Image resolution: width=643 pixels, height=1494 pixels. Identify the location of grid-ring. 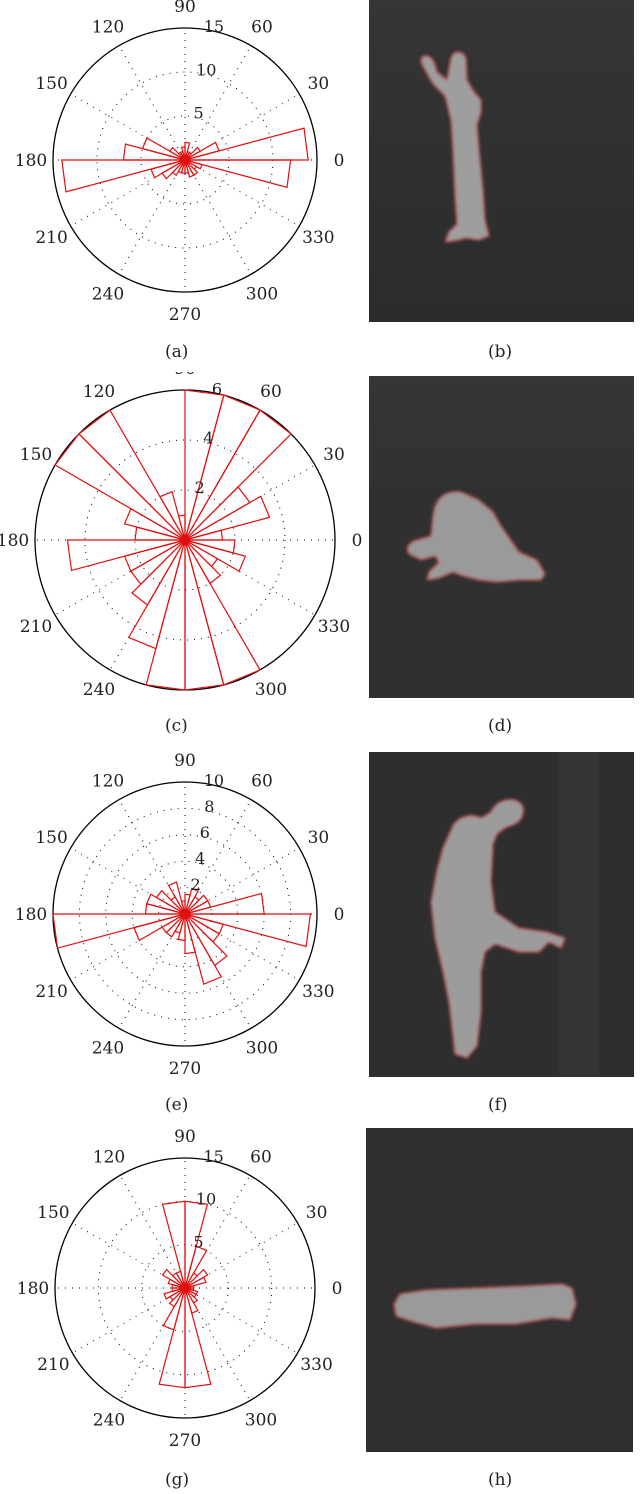
(185, 1288).